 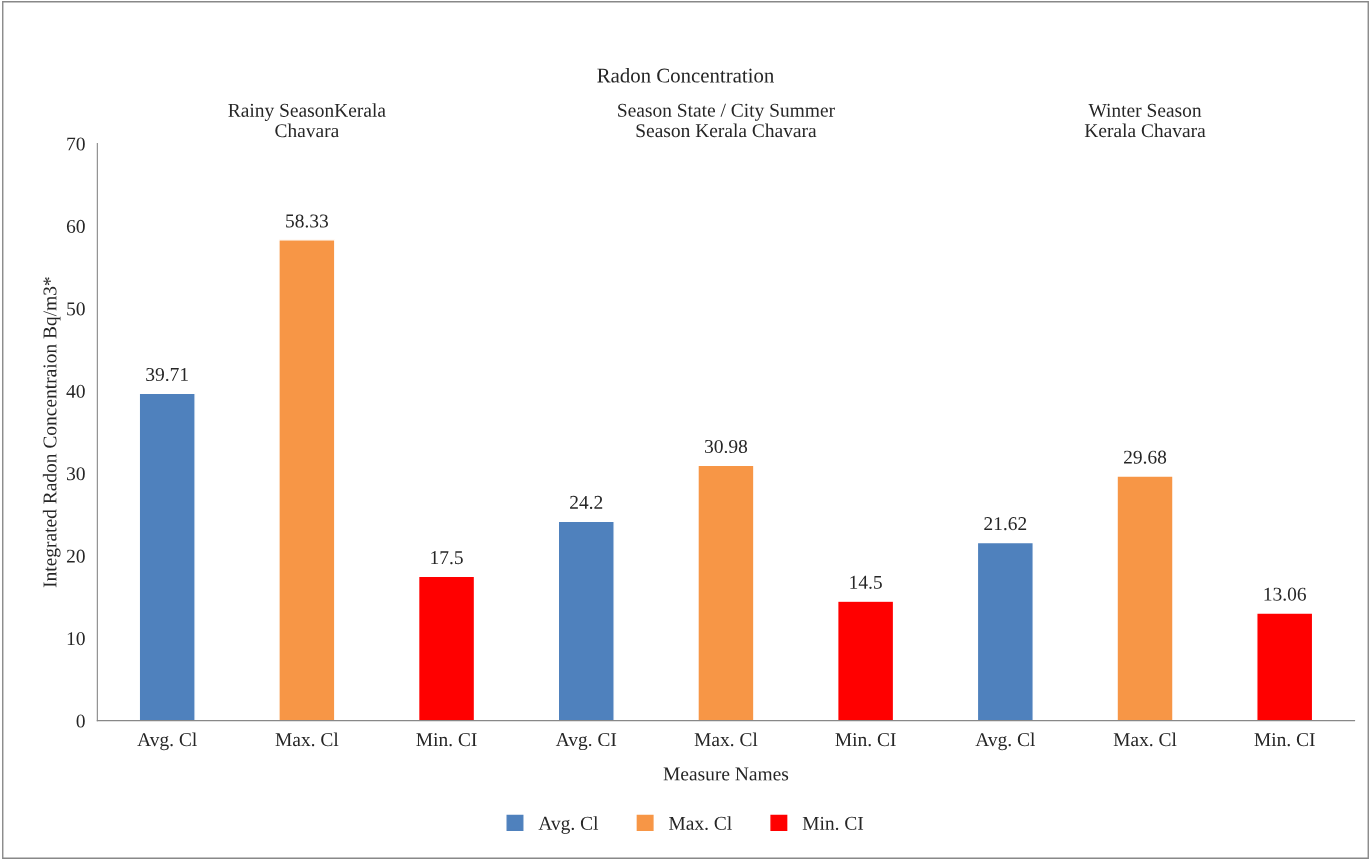 What do you see at coordinates (307, 120) in the screenshot?
I see `text: Rainy SeasonKerala Chavara` at bounding box center [307, 120].